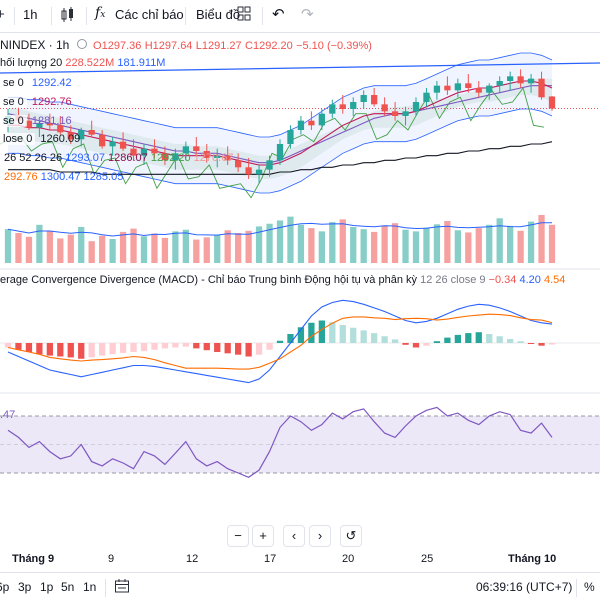  What do you see at coordinates (13, 102) in the screenshot?
I see `ma2-label: se 0` at bounding box center [13, 102].